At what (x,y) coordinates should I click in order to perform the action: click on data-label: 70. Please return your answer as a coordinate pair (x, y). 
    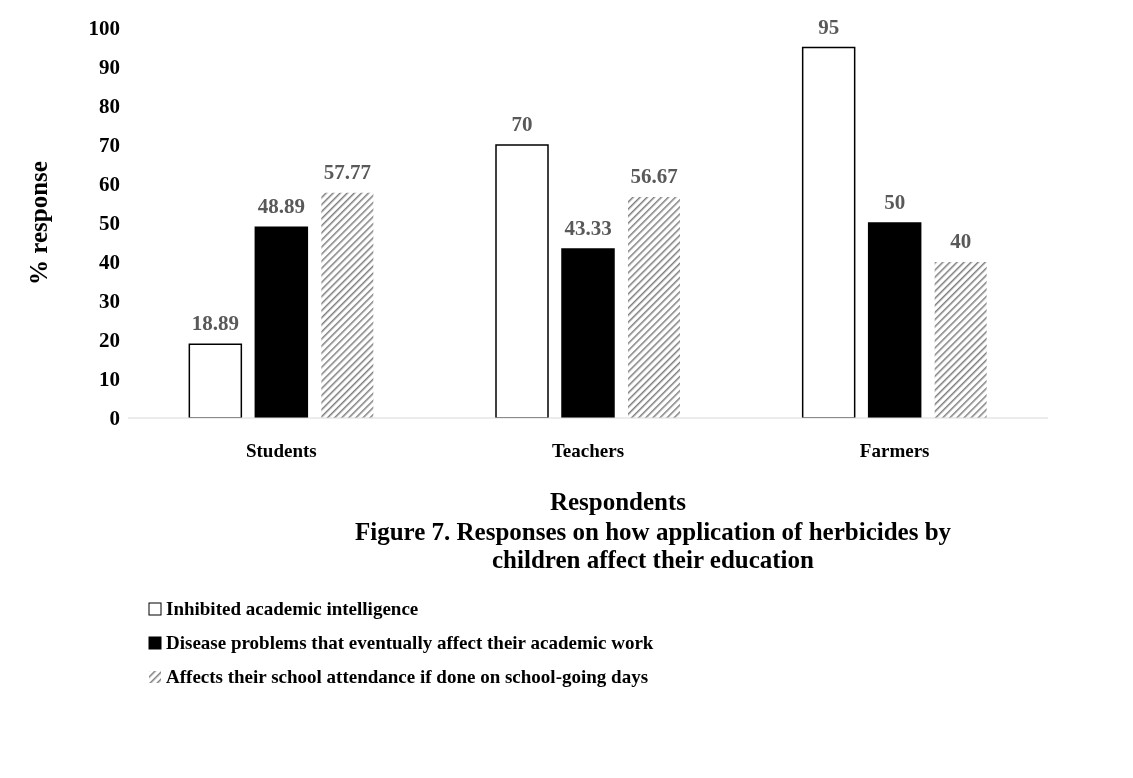
    Looking at the image, I should click on (522, 124).